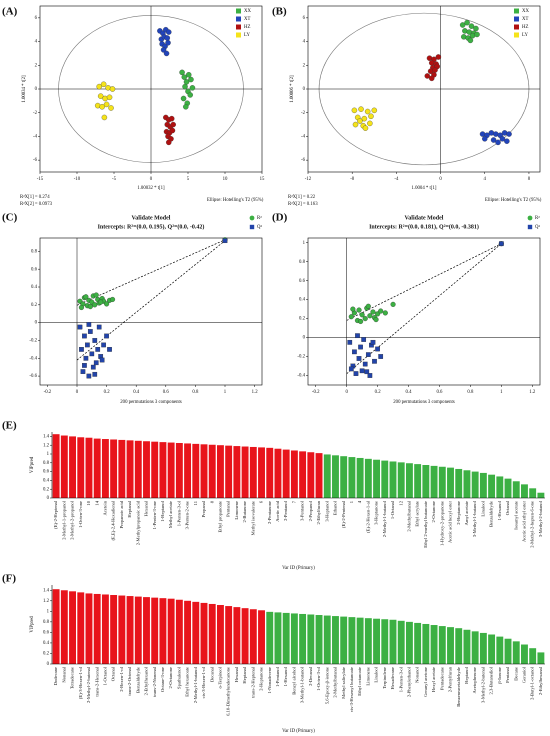  What do you see at coordinates (151, 402) in the screenshot?
I see `x-axis-label: 200 permutations 3 components` at bounding box center [151, 402].